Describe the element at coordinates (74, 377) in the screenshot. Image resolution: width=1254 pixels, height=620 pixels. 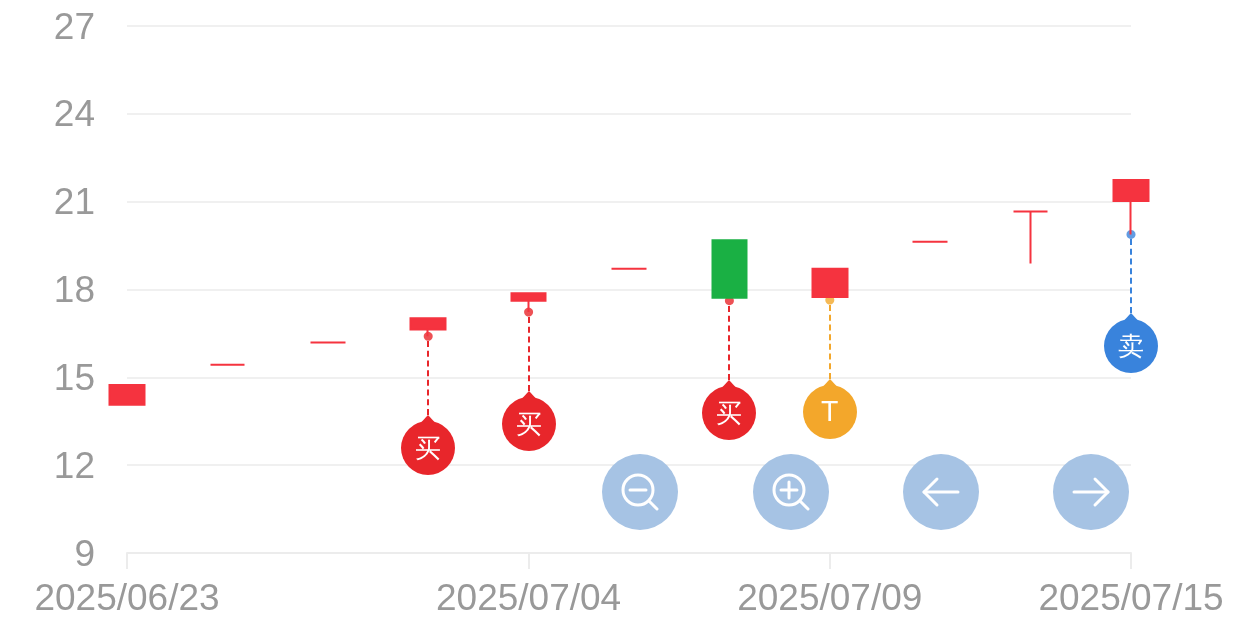
I see `y-tick-label: 15` at that location.